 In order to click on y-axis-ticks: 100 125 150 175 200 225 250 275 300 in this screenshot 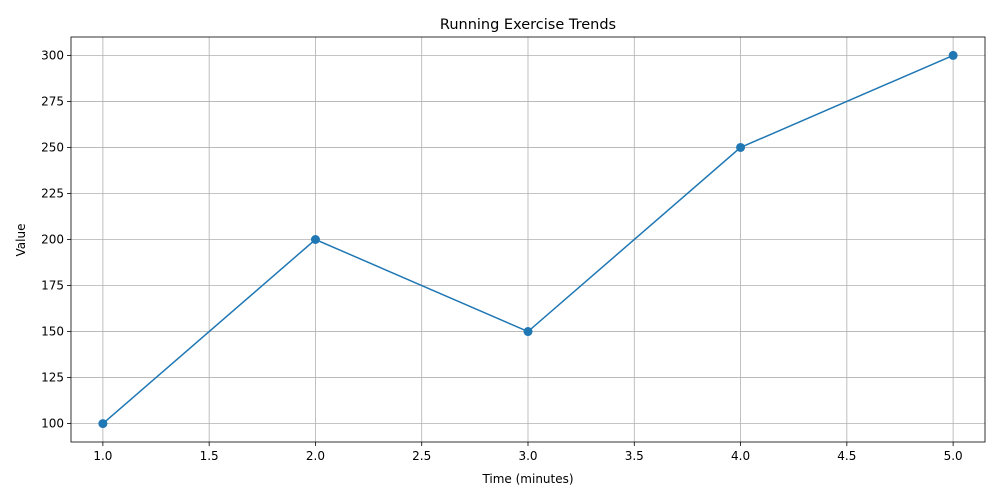, I will do `click(56, 239)`.